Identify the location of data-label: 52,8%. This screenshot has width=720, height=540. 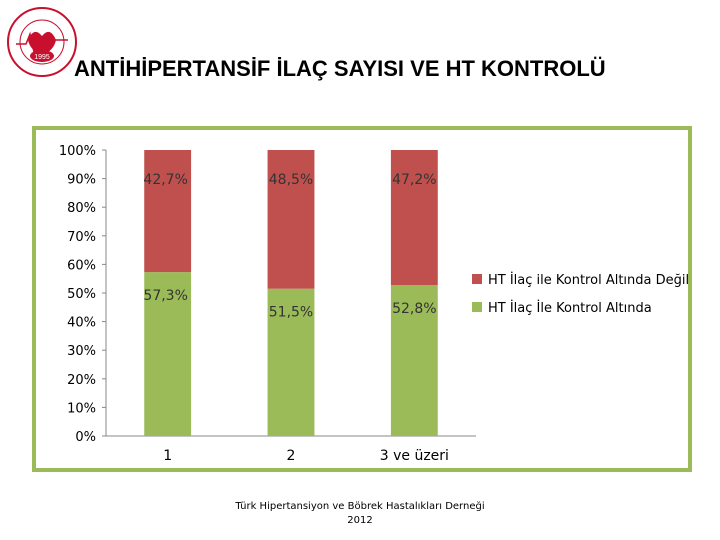
(414, 309).